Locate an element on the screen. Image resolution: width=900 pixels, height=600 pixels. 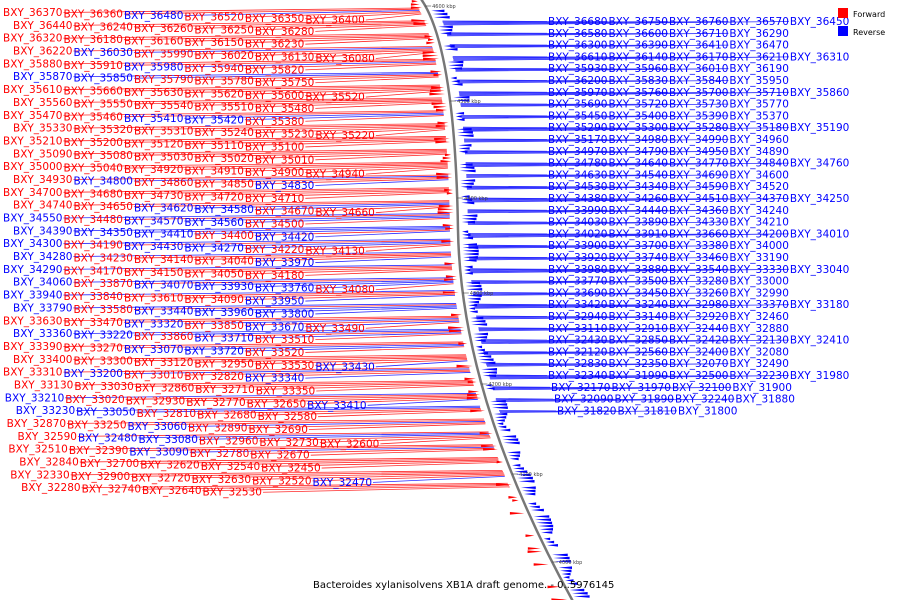
feature-label: BXY_34140 is located at coordinates (163, 260).